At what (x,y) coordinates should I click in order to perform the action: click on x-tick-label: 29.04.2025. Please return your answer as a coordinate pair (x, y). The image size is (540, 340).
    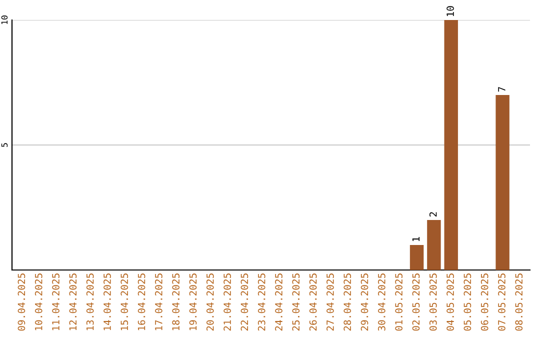
    Looking at the image, I should click on (364, 302).